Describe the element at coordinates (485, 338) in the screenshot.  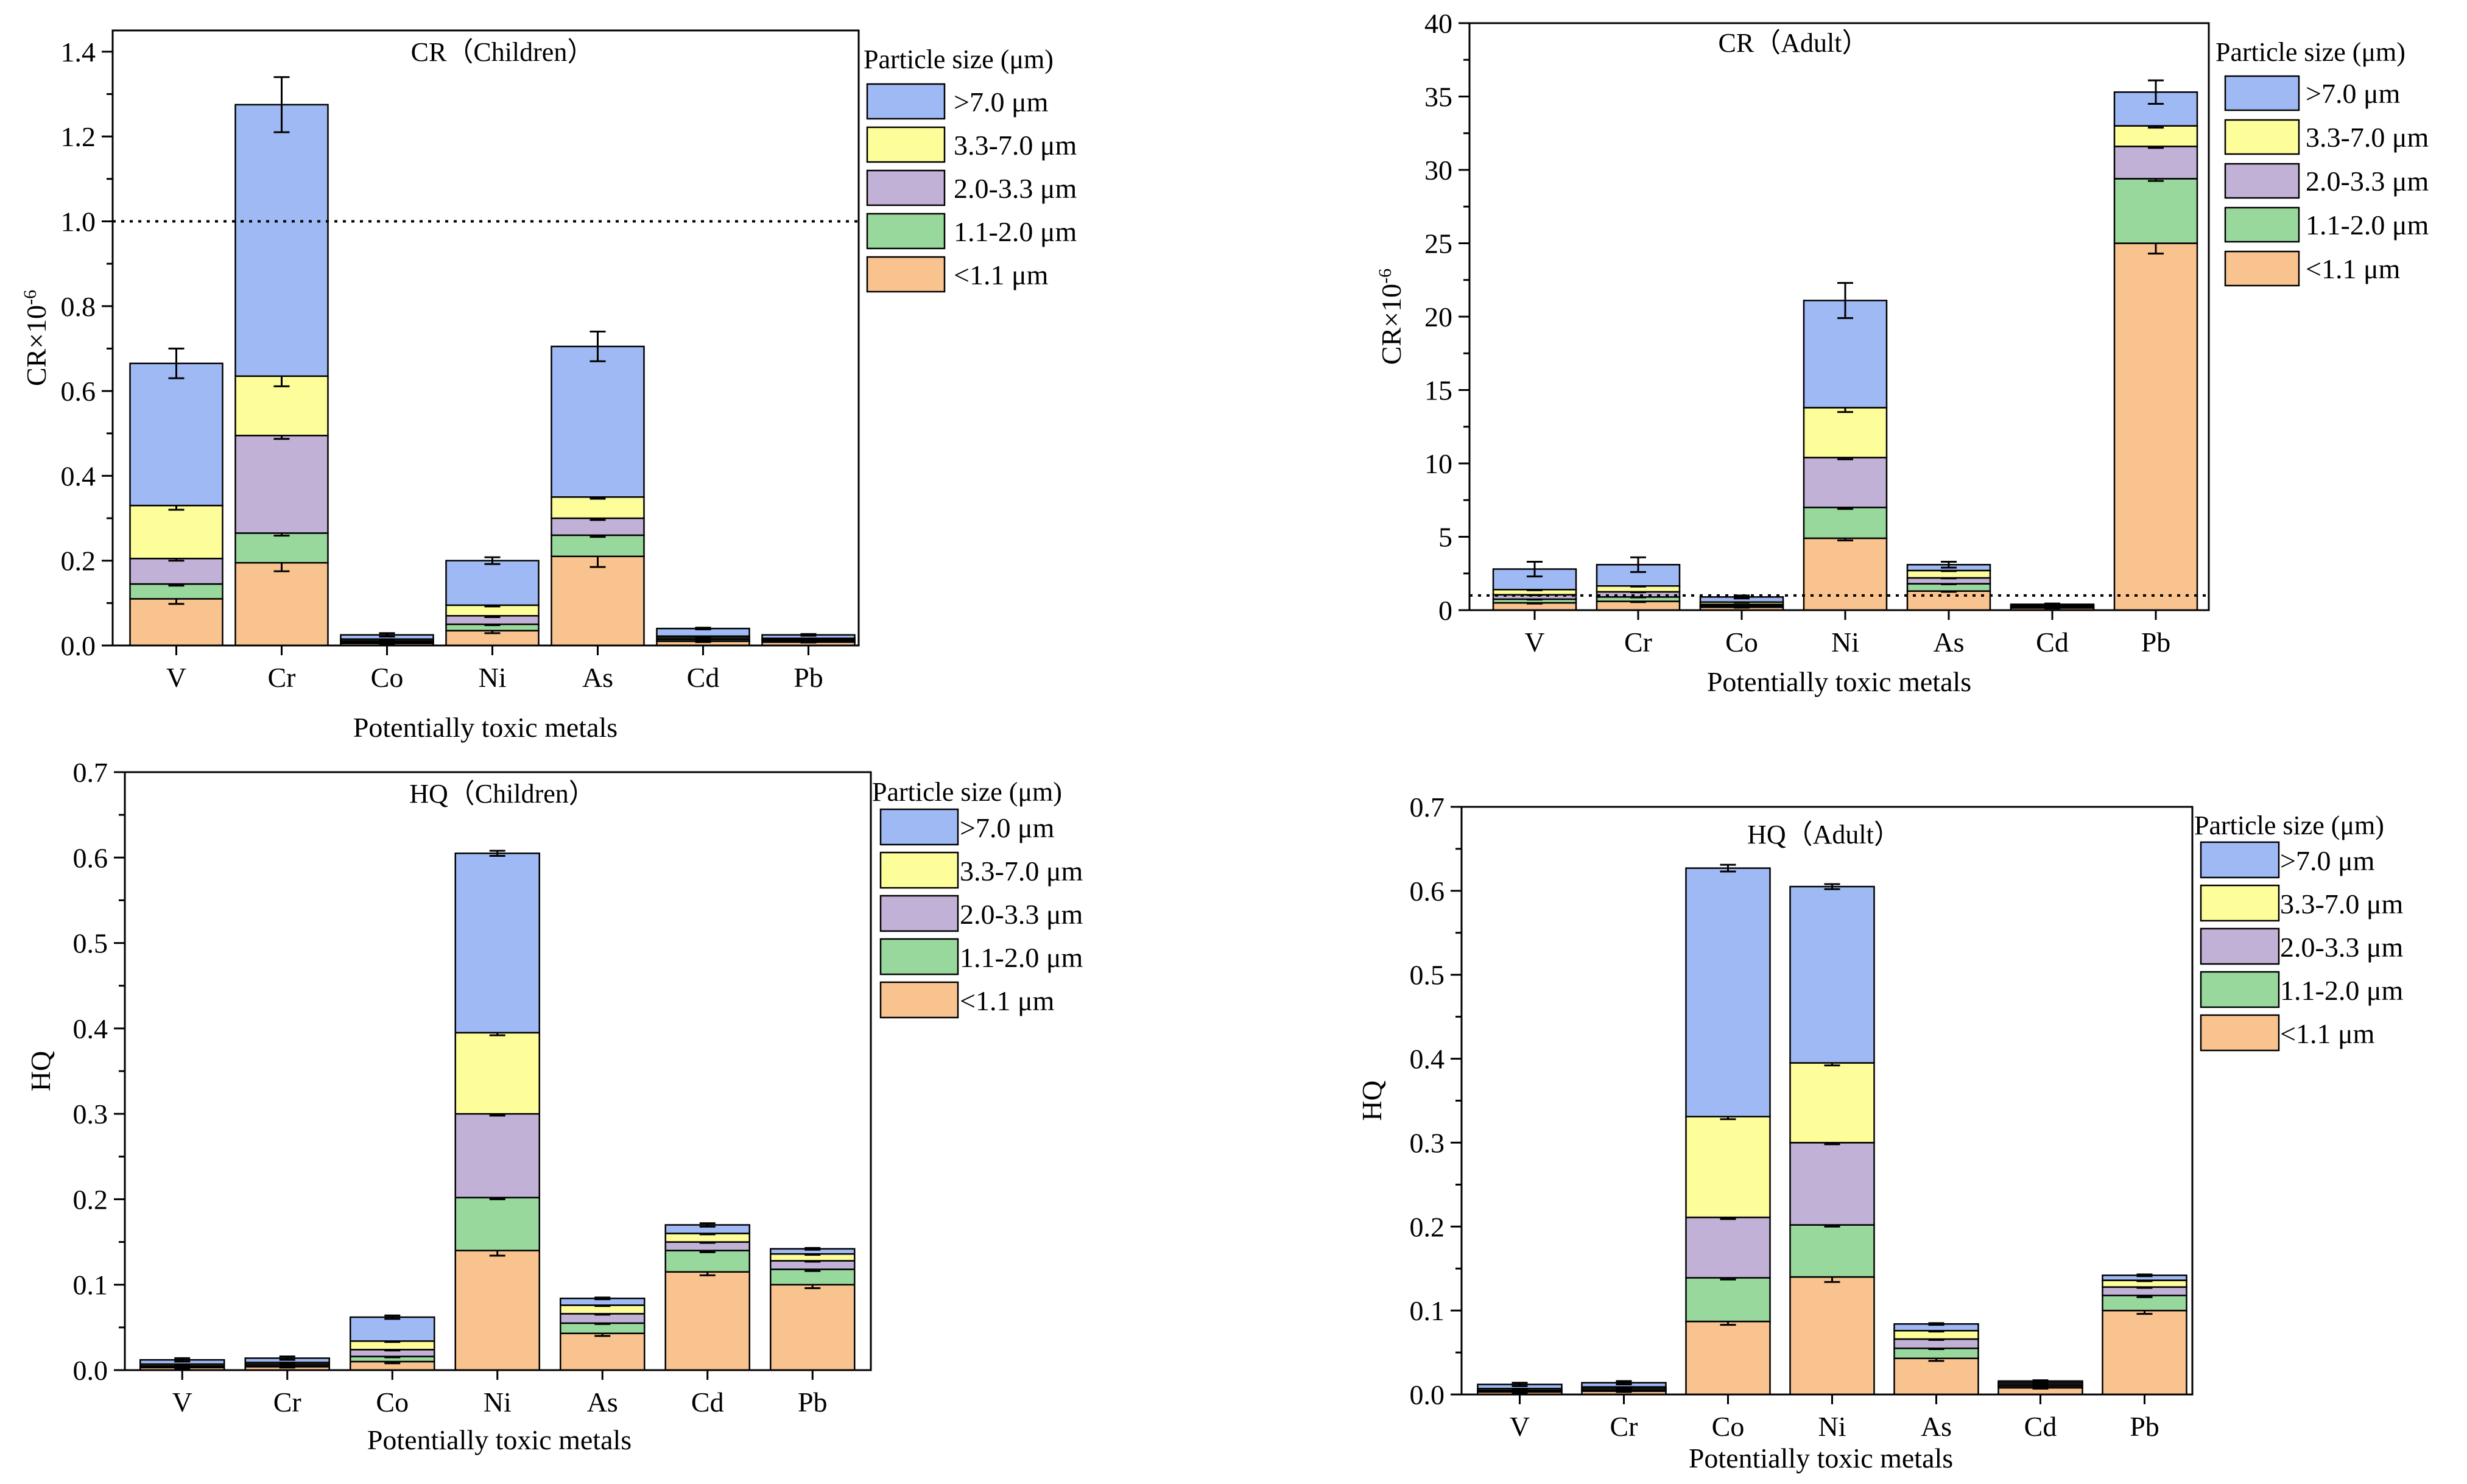
I see `plot-frame` at that location.